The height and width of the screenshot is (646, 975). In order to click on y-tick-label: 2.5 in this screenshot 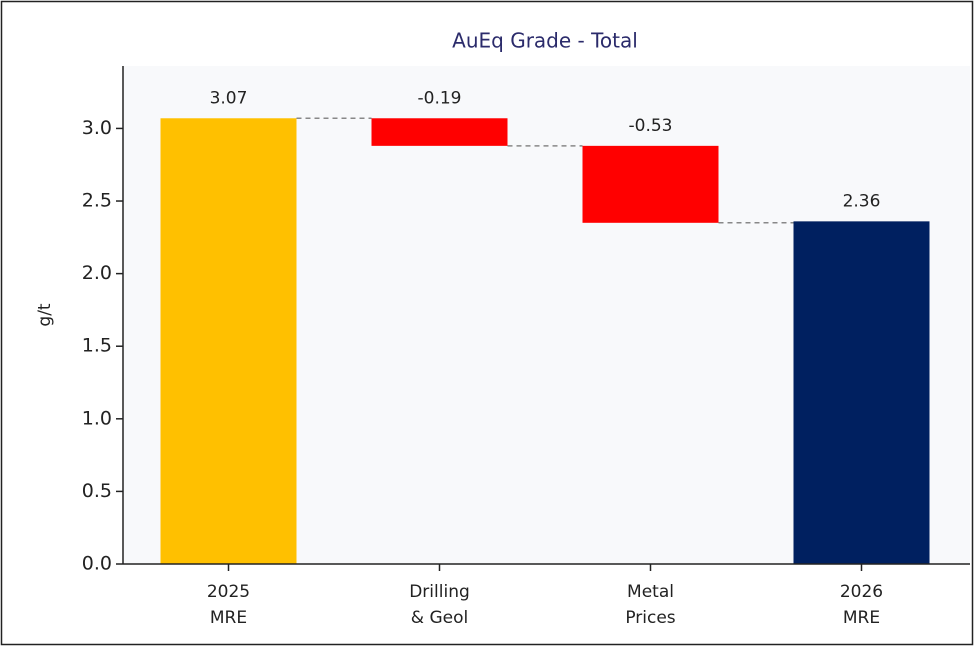, I will do `click(97, 201)`.